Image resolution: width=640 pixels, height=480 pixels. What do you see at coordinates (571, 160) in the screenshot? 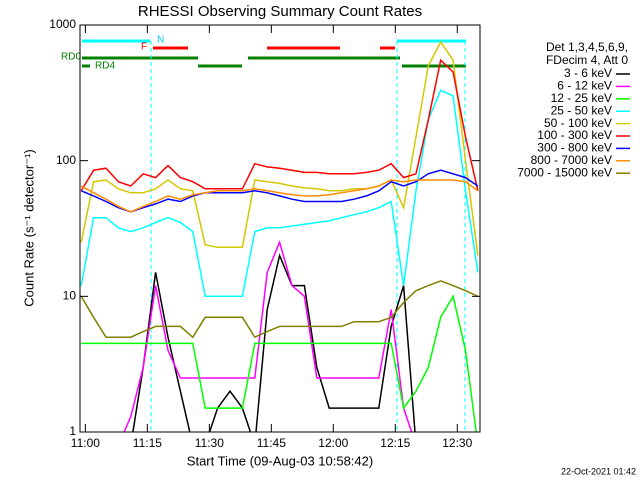
I see `legend-label: 800 - 7000 keV` at bounding box center [571, 160].